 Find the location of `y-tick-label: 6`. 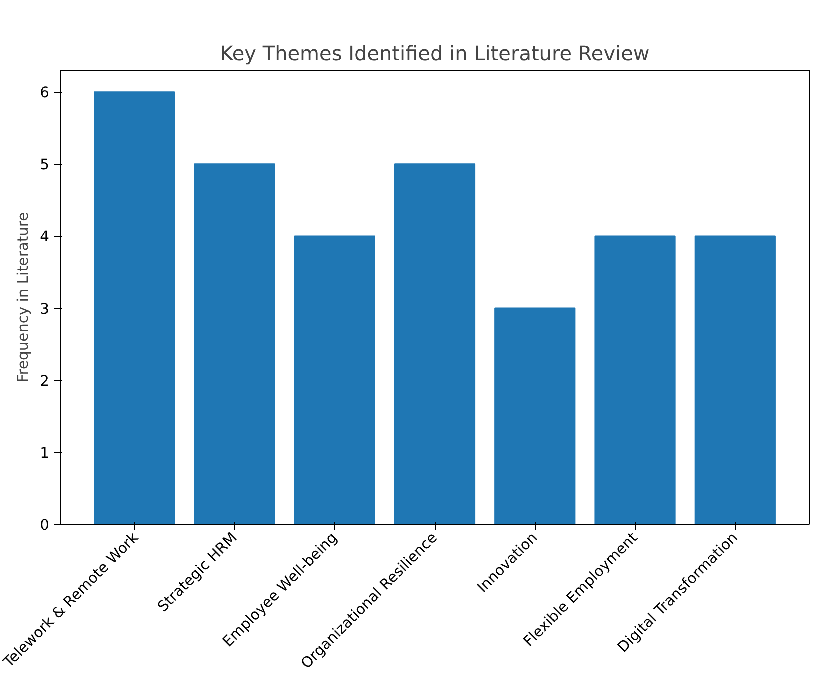

y-tick-label: 6 is located at coordinates (45, 93).